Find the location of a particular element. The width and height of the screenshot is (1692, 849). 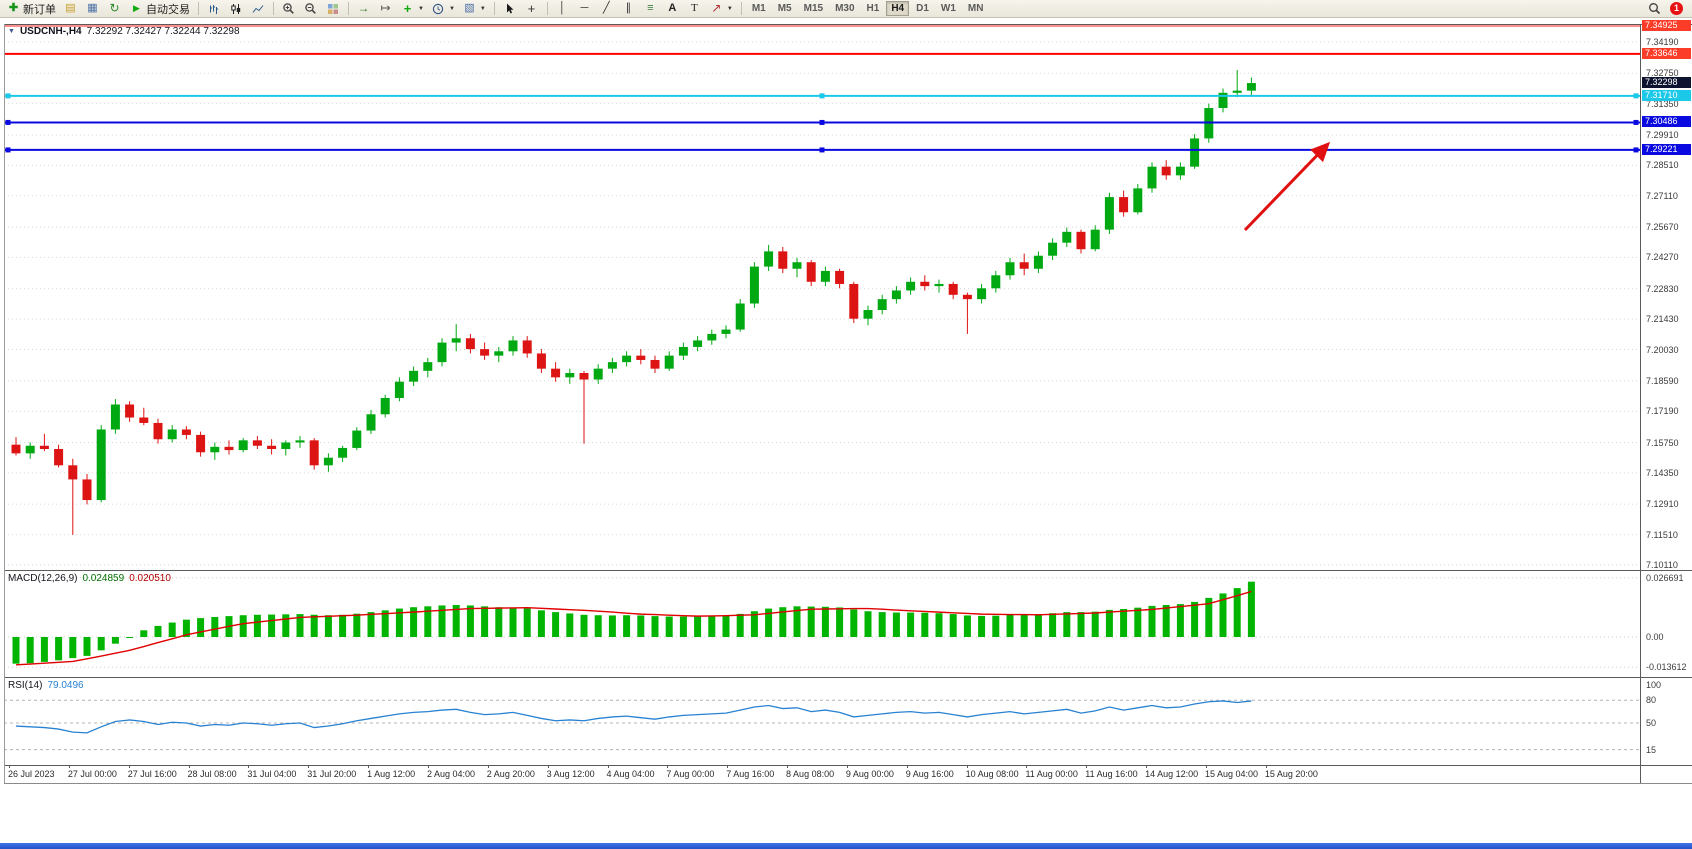

macd-name: MACD(12,26,9) is located at coordinates (43, 578).